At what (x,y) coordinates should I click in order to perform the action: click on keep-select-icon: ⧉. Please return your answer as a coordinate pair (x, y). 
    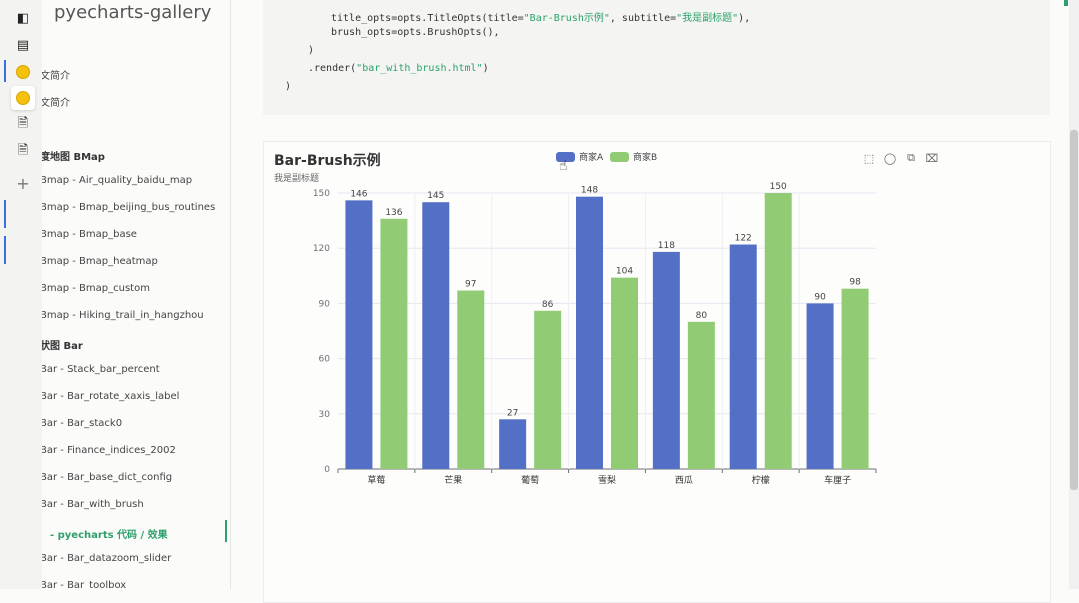
    Looking at the image, I should click on (911, 157).